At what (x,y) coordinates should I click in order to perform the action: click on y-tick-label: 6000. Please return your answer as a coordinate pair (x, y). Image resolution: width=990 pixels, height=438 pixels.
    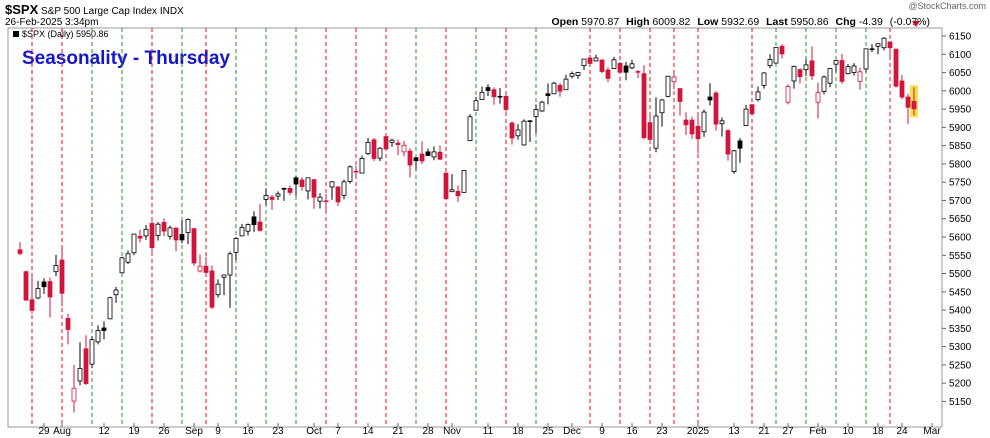
    Looking at the image, I should click on (960, 91).